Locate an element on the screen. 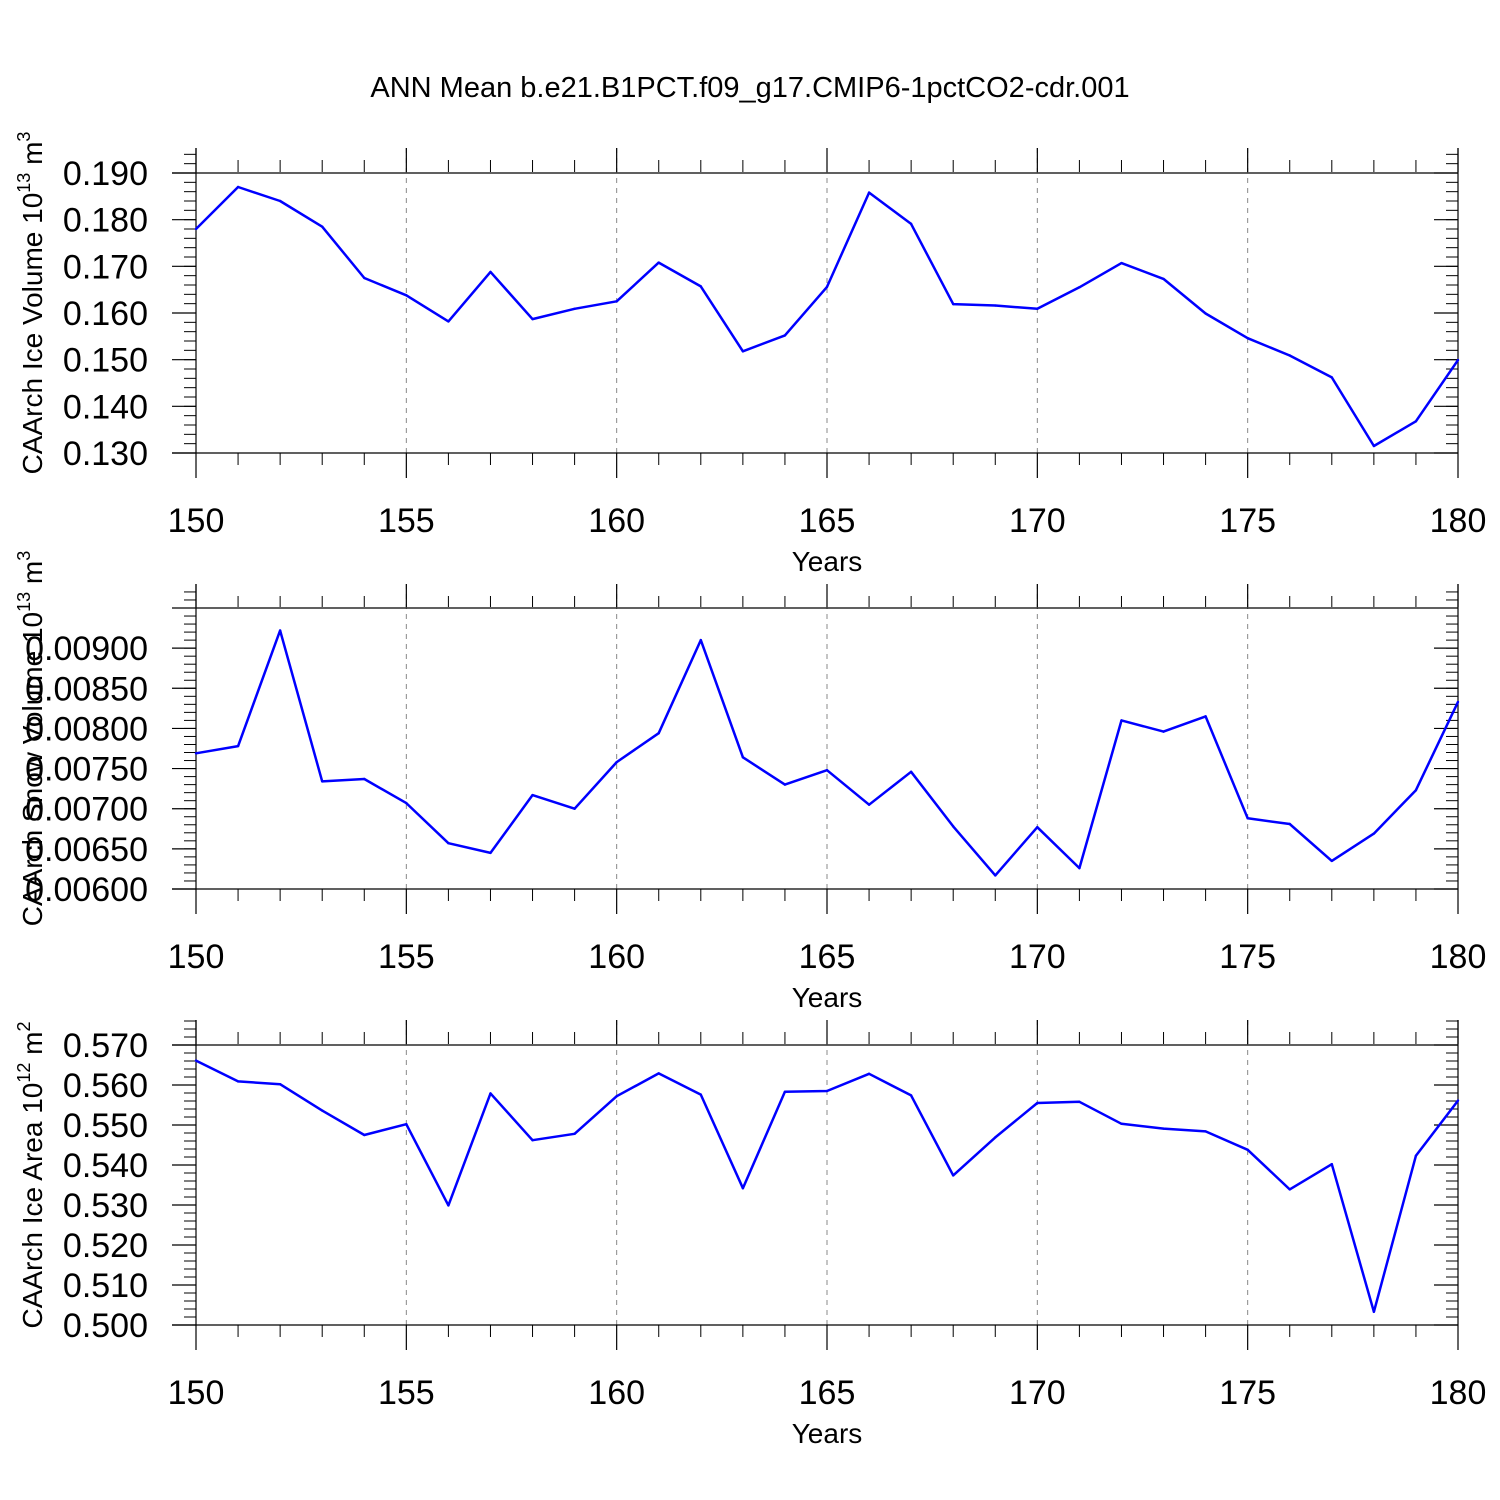 This screenshot has width=1500, height=1500. y-tick-label: 0.00650 is located at coordinates (86, 850).